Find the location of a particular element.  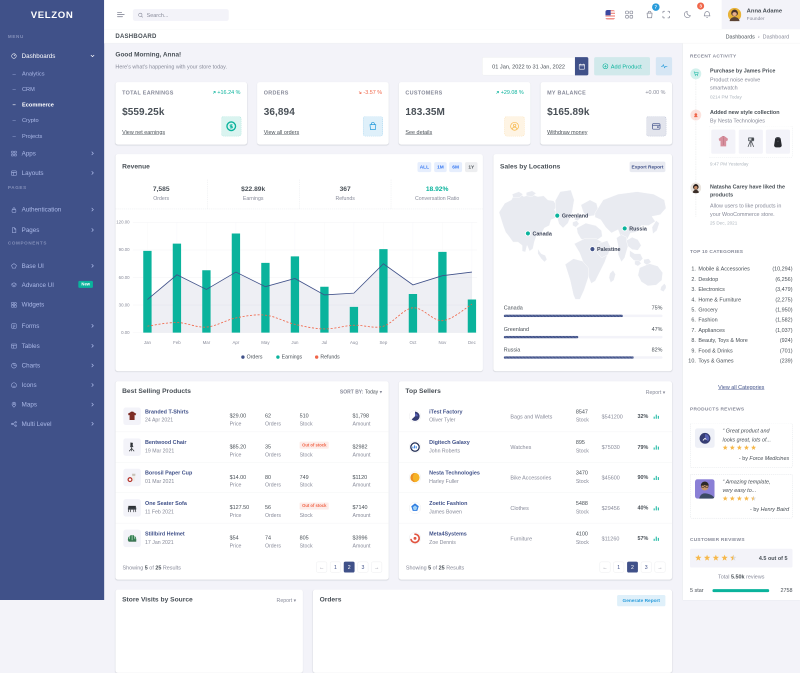

svg-text: Orders is located at coordinates (255, 358).